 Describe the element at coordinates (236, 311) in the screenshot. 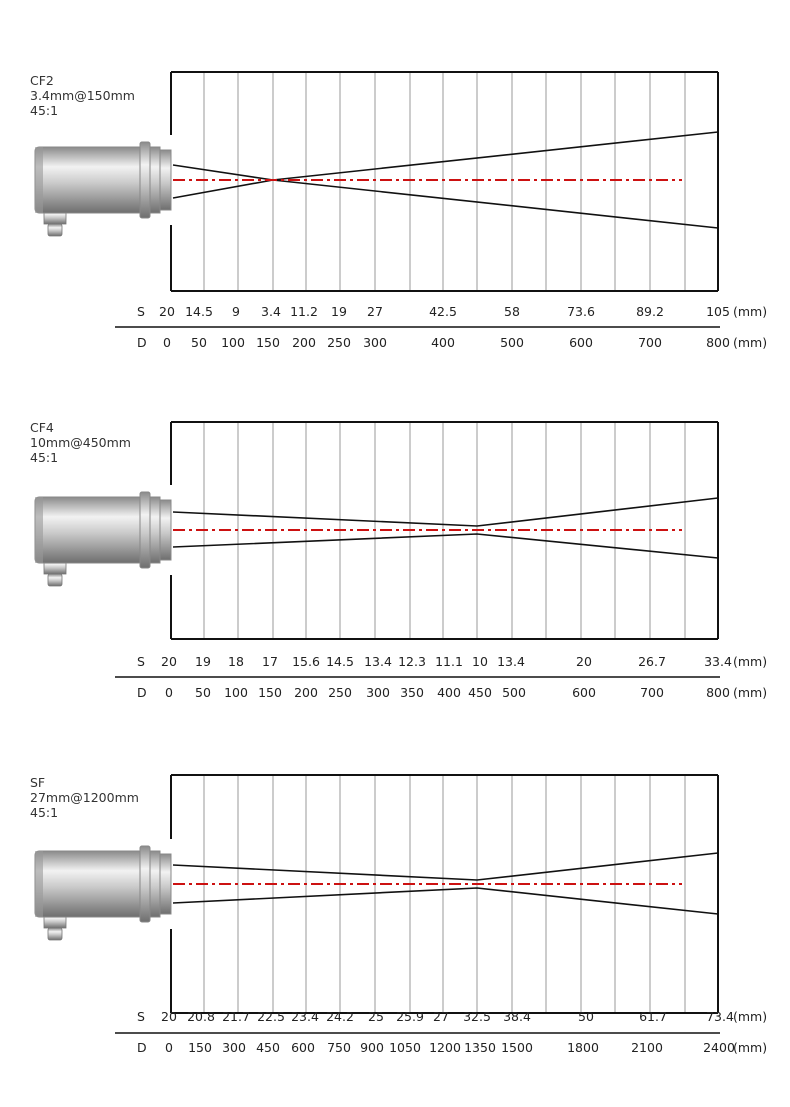

I see `spot-size-value: 9` at that location.